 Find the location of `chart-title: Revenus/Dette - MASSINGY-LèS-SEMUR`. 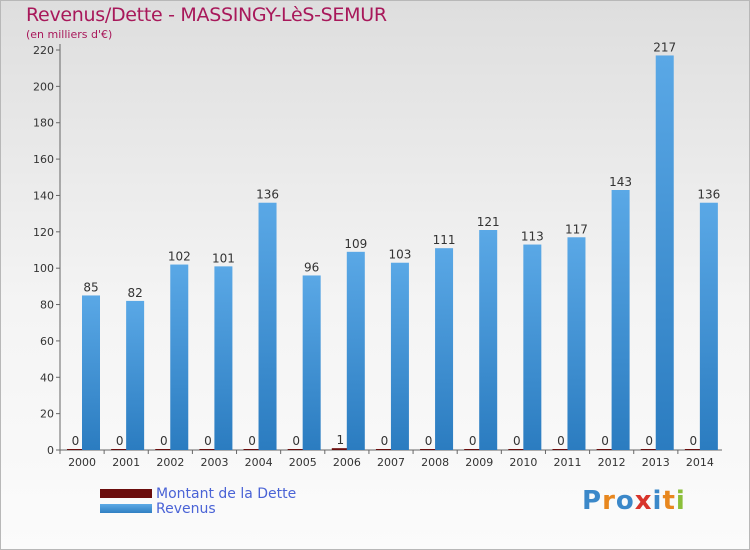

chart-title: Revenus/Dette - MASSINGY-LèS-SEMUR is located at coordinates (206, 15).